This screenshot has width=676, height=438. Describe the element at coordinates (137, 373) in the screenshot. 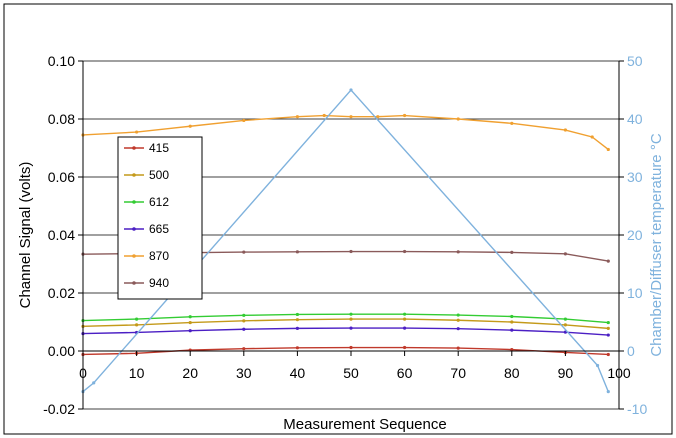

I see `x-tick-label: 10` at that location.